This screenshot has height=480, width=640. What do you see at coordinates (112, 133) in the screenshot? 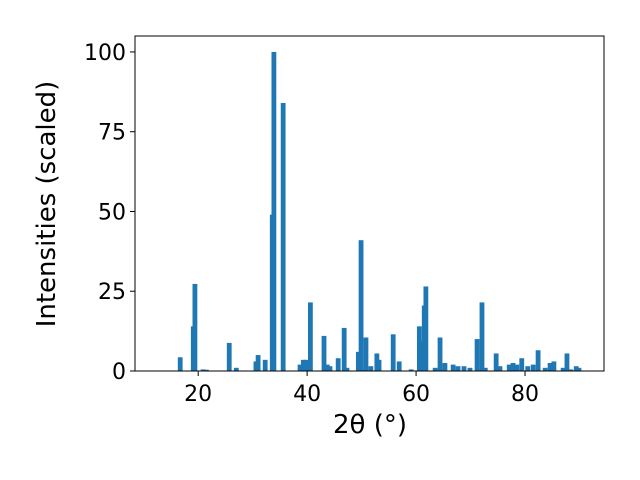
I see `y-tick-label: 75` at bounding box center [112, 133].